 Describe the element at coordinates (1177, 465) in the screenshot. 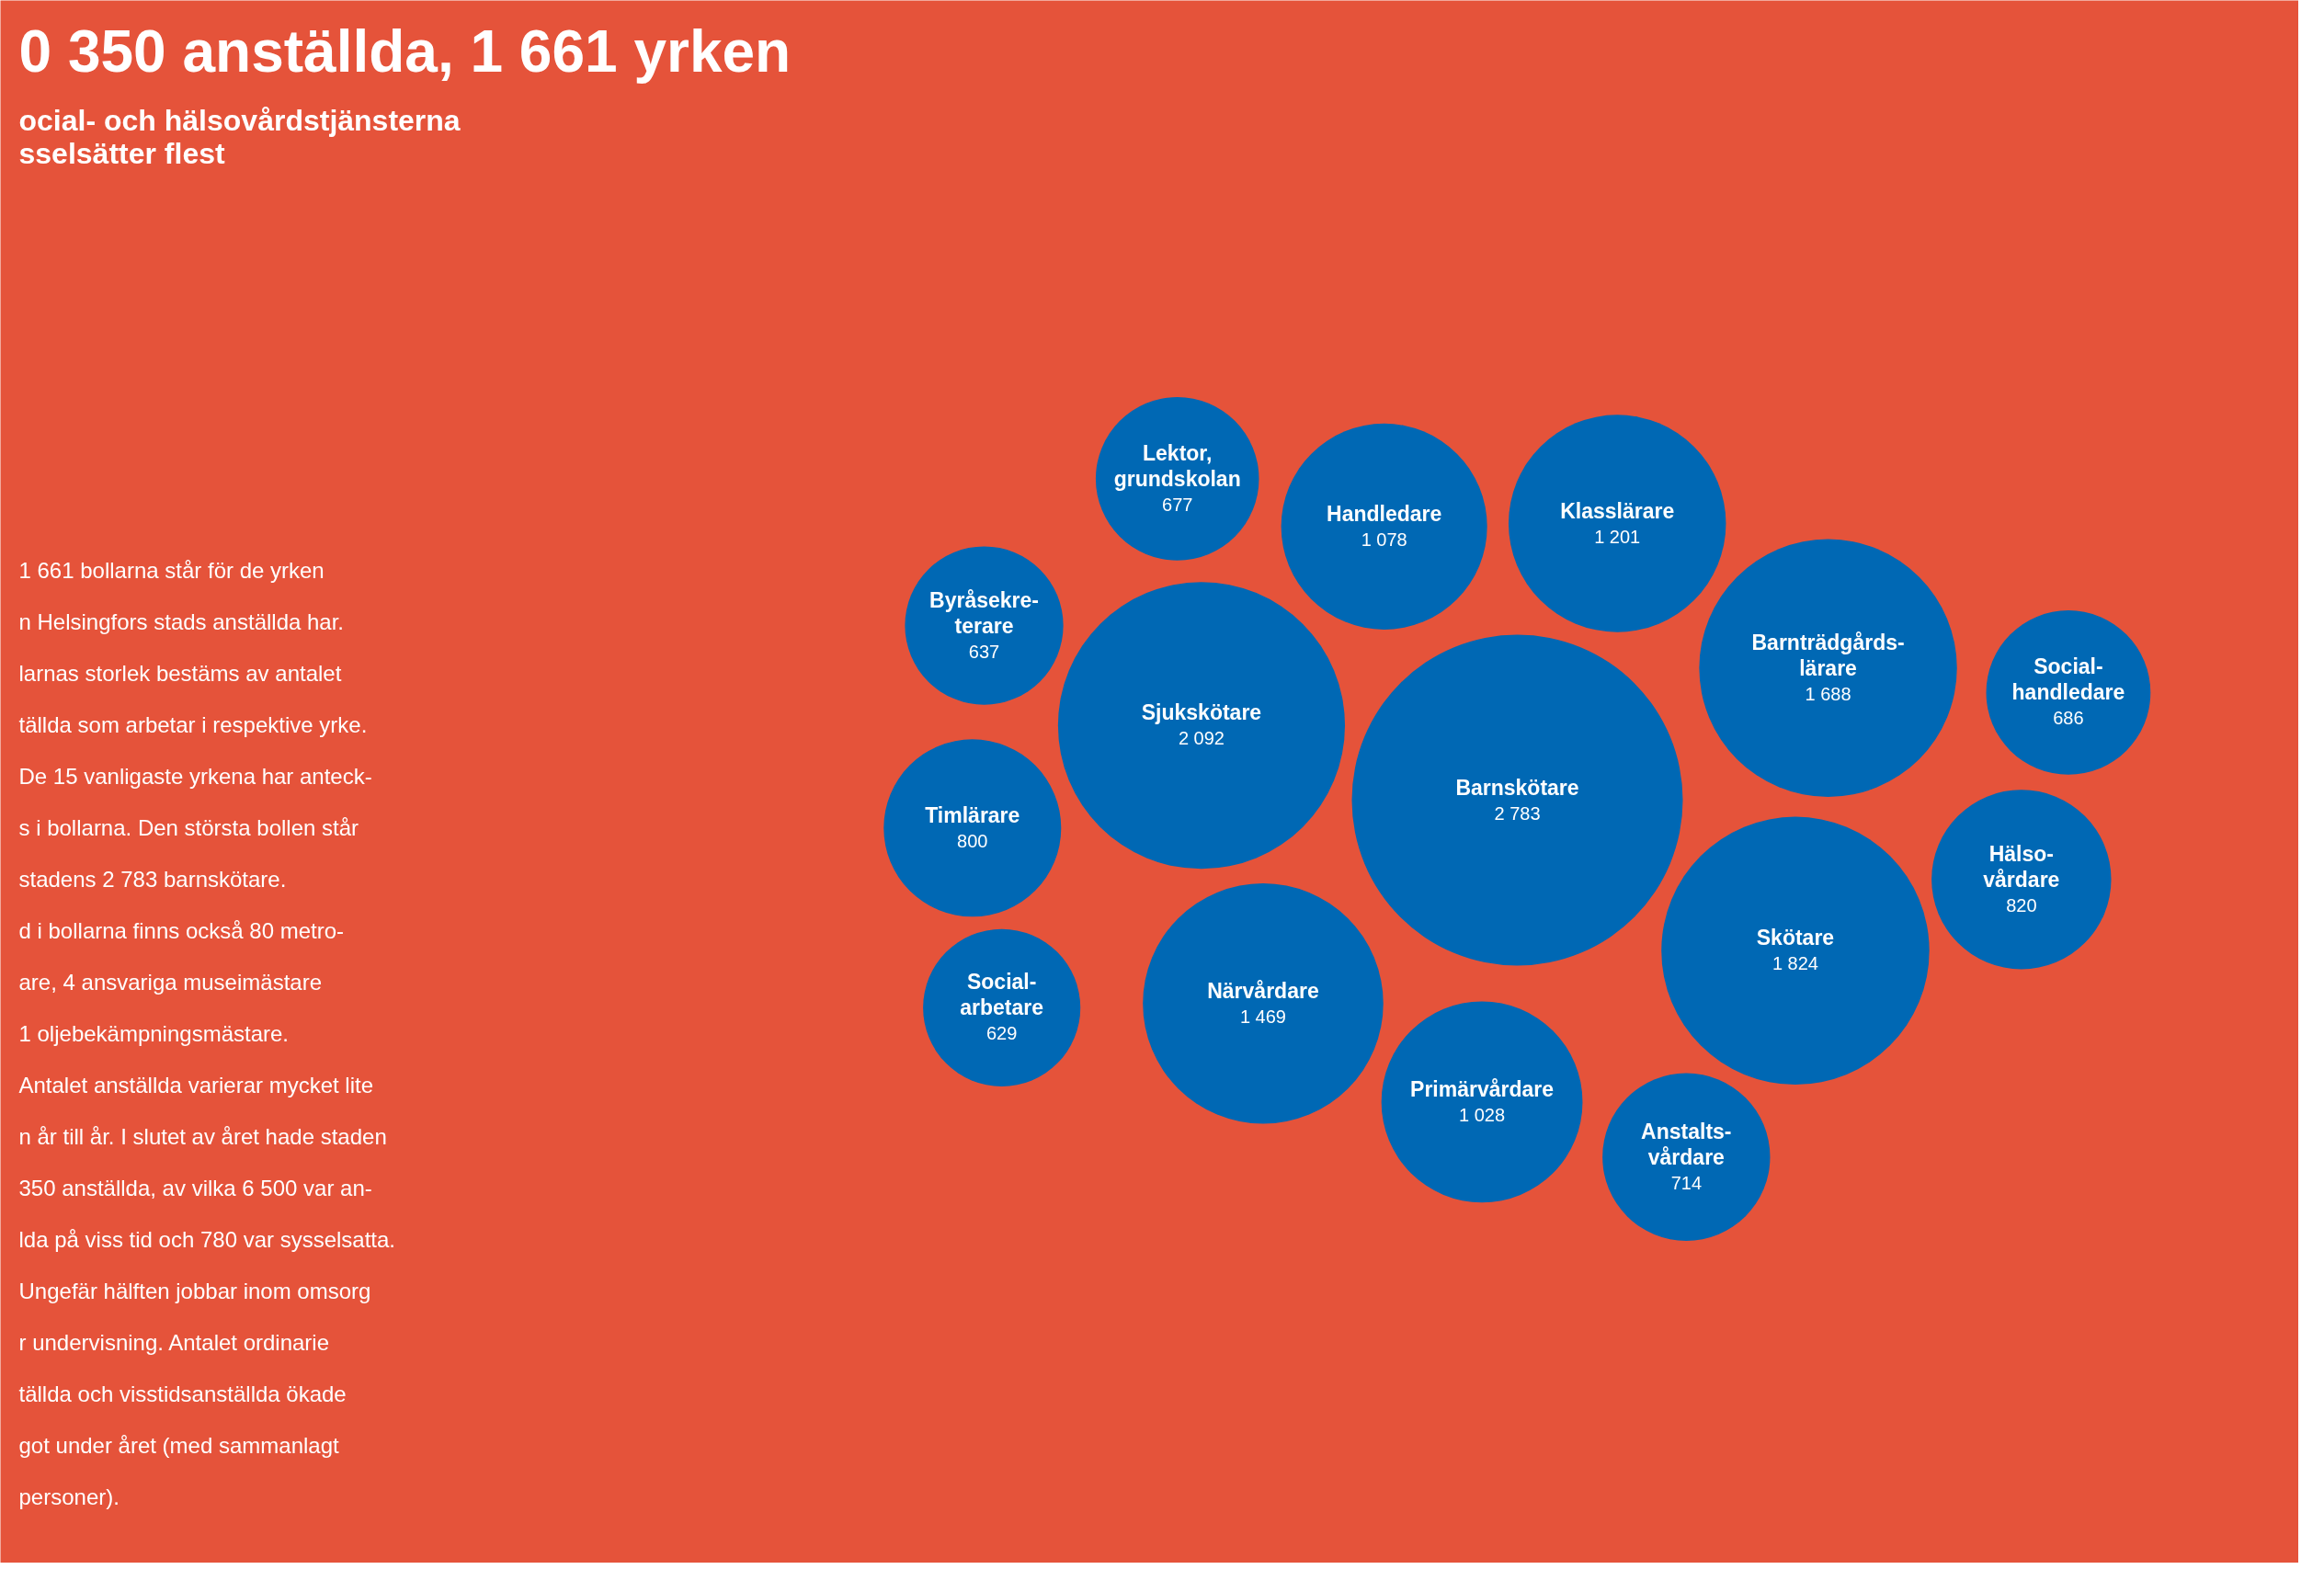

I see `category-label: Lektor, grundskolan` at that location.